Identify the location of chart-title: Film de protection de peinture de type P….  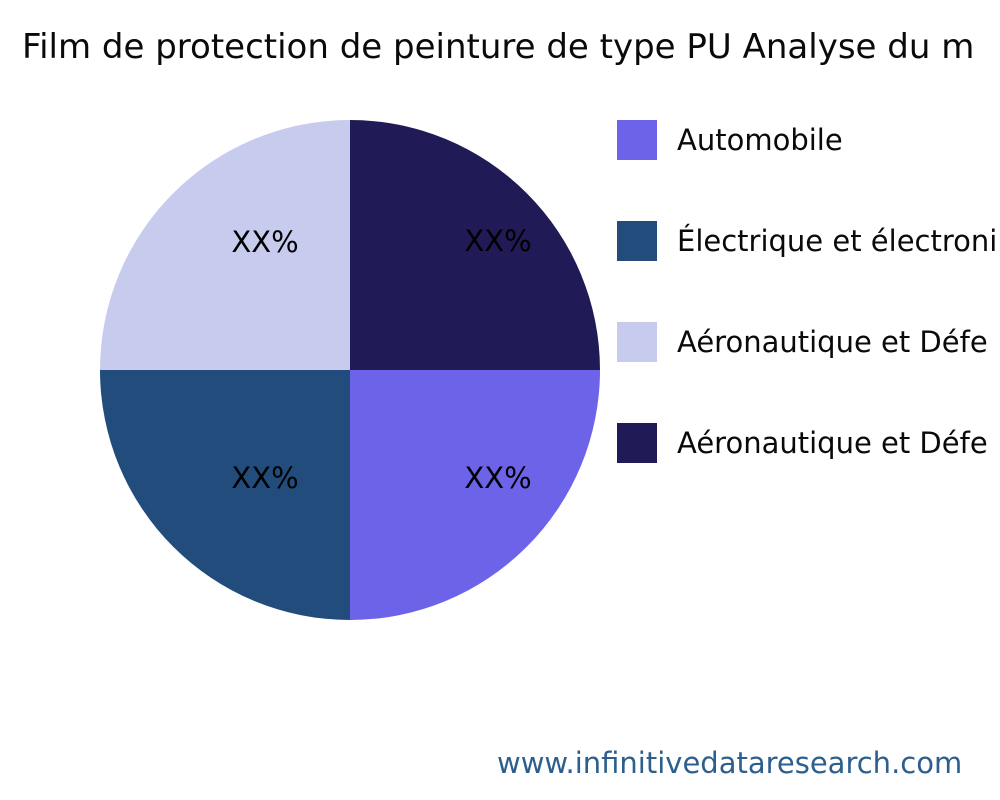
(498, 47).